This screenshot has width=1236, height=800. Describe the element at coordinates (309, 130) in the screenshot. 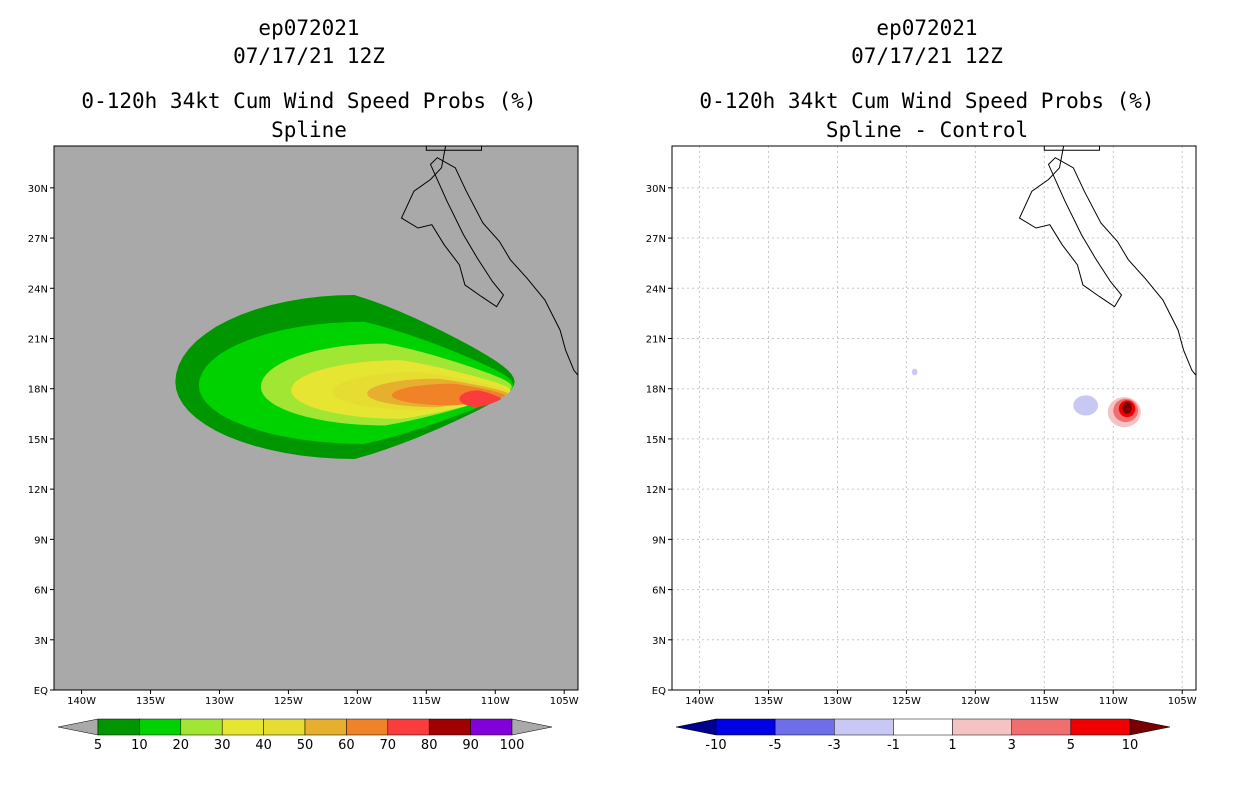

I see `method-title: Spline` at that location.